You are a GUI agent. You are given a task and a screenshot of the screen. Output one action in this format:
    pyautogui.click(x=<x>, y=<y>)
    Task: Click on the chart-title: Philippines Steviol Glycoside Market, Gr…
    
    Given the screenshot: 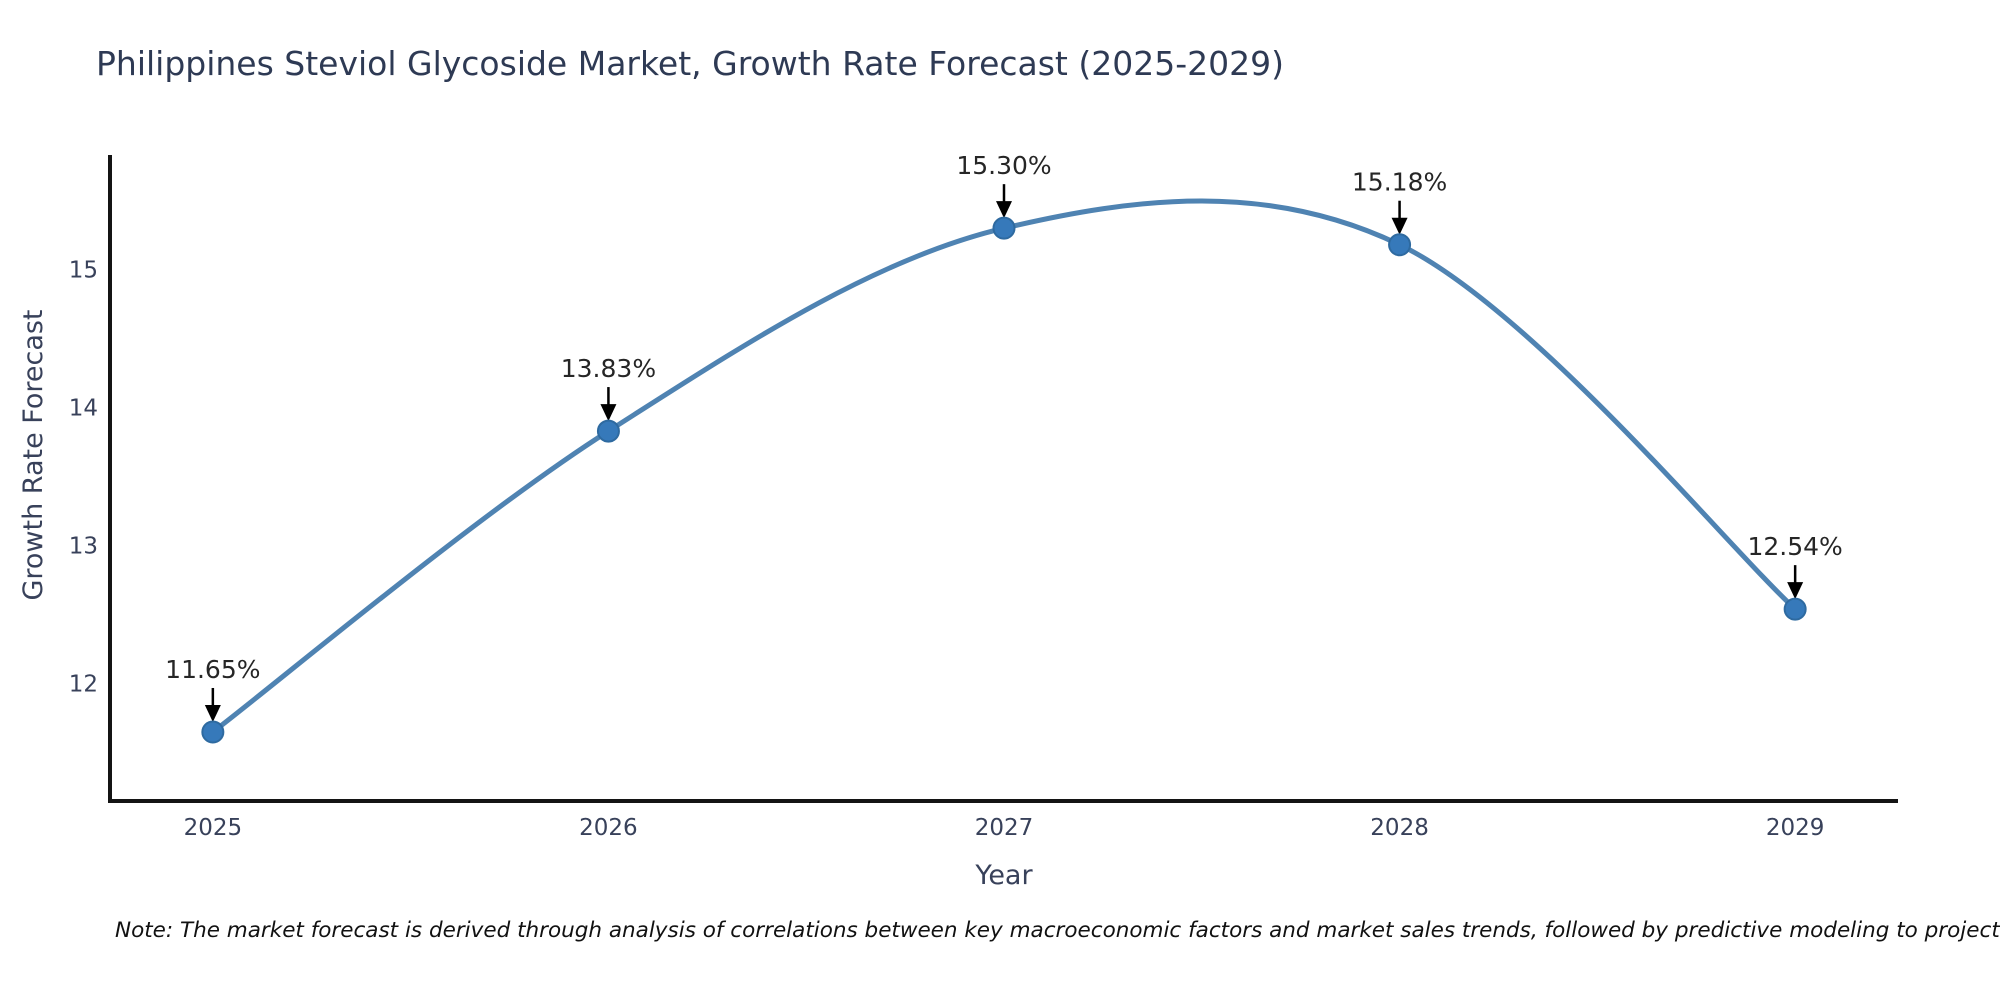 What is the action you would take?
    pyautogui.click(x=690, y=63)
    